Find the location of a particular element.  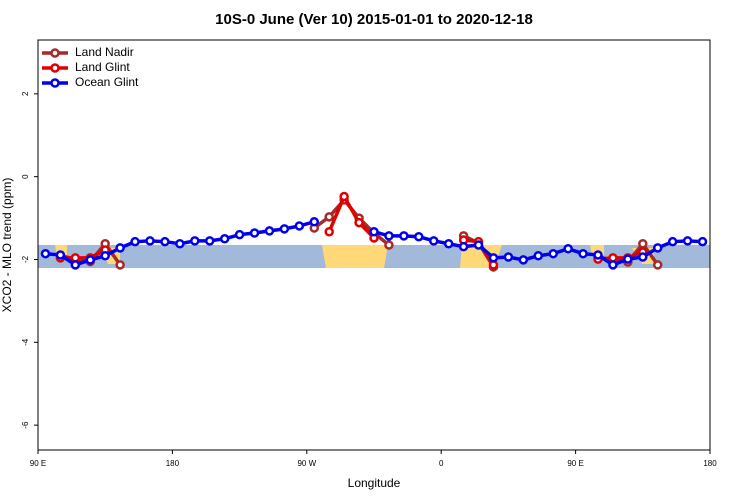

legend-label: Ocean Glint is located at coordinates (107, 82).